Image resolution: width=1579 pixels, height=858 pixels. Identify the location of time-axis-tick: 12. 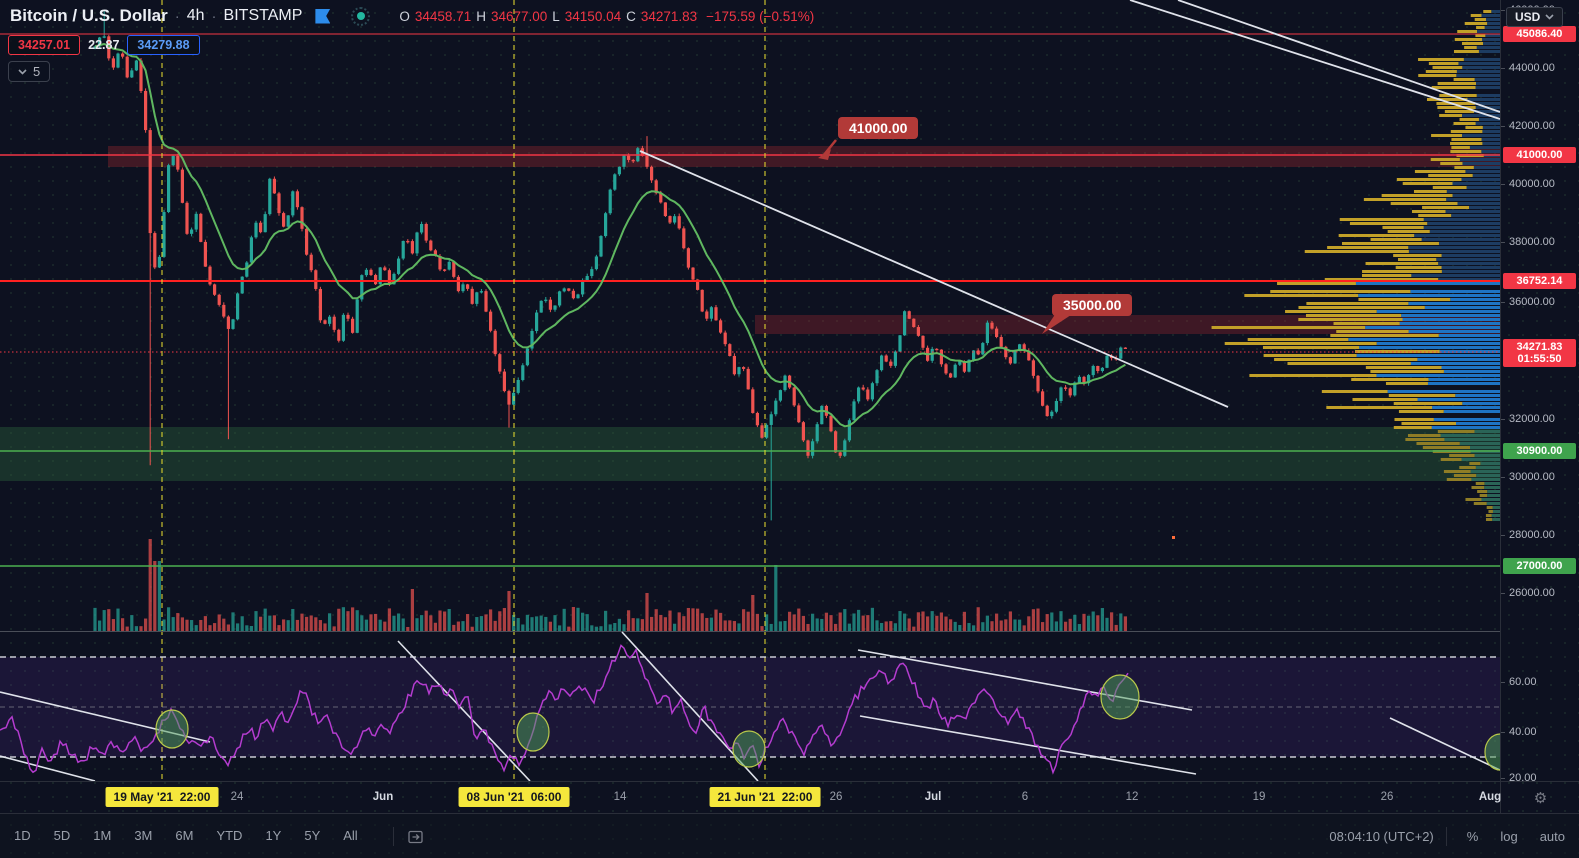
(1132, 797).